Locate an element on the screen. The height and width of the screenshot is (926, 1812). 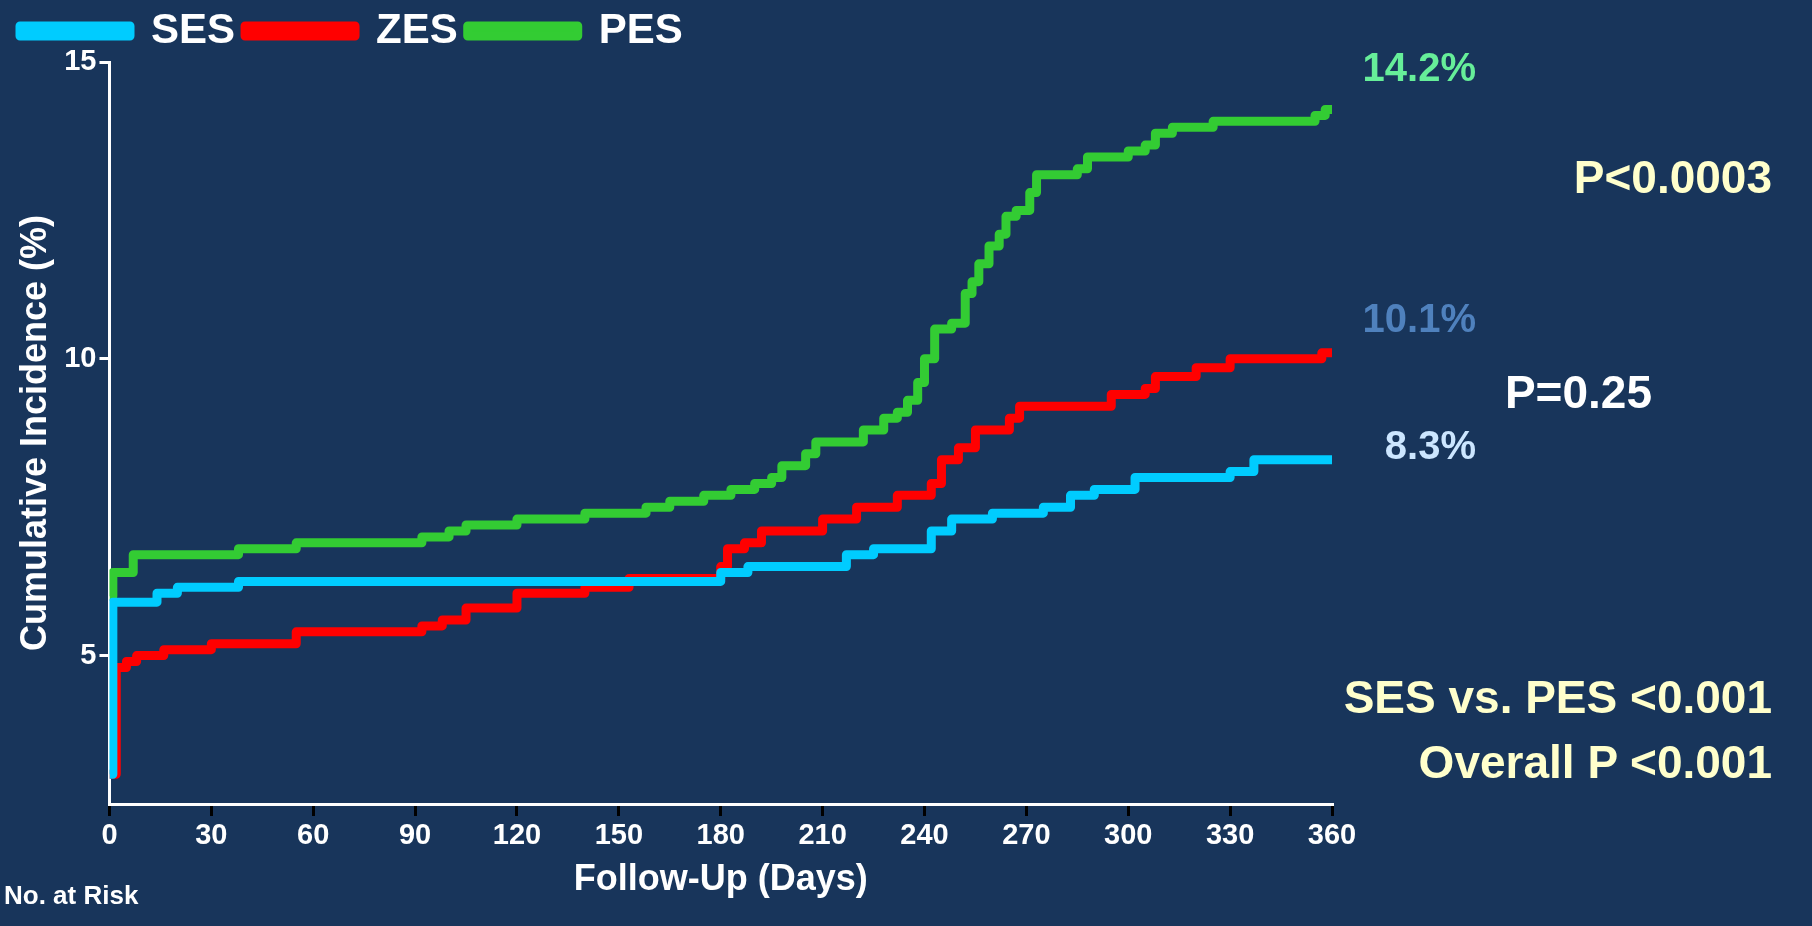
text: No. at Risk is located at coordinates (71, 895).